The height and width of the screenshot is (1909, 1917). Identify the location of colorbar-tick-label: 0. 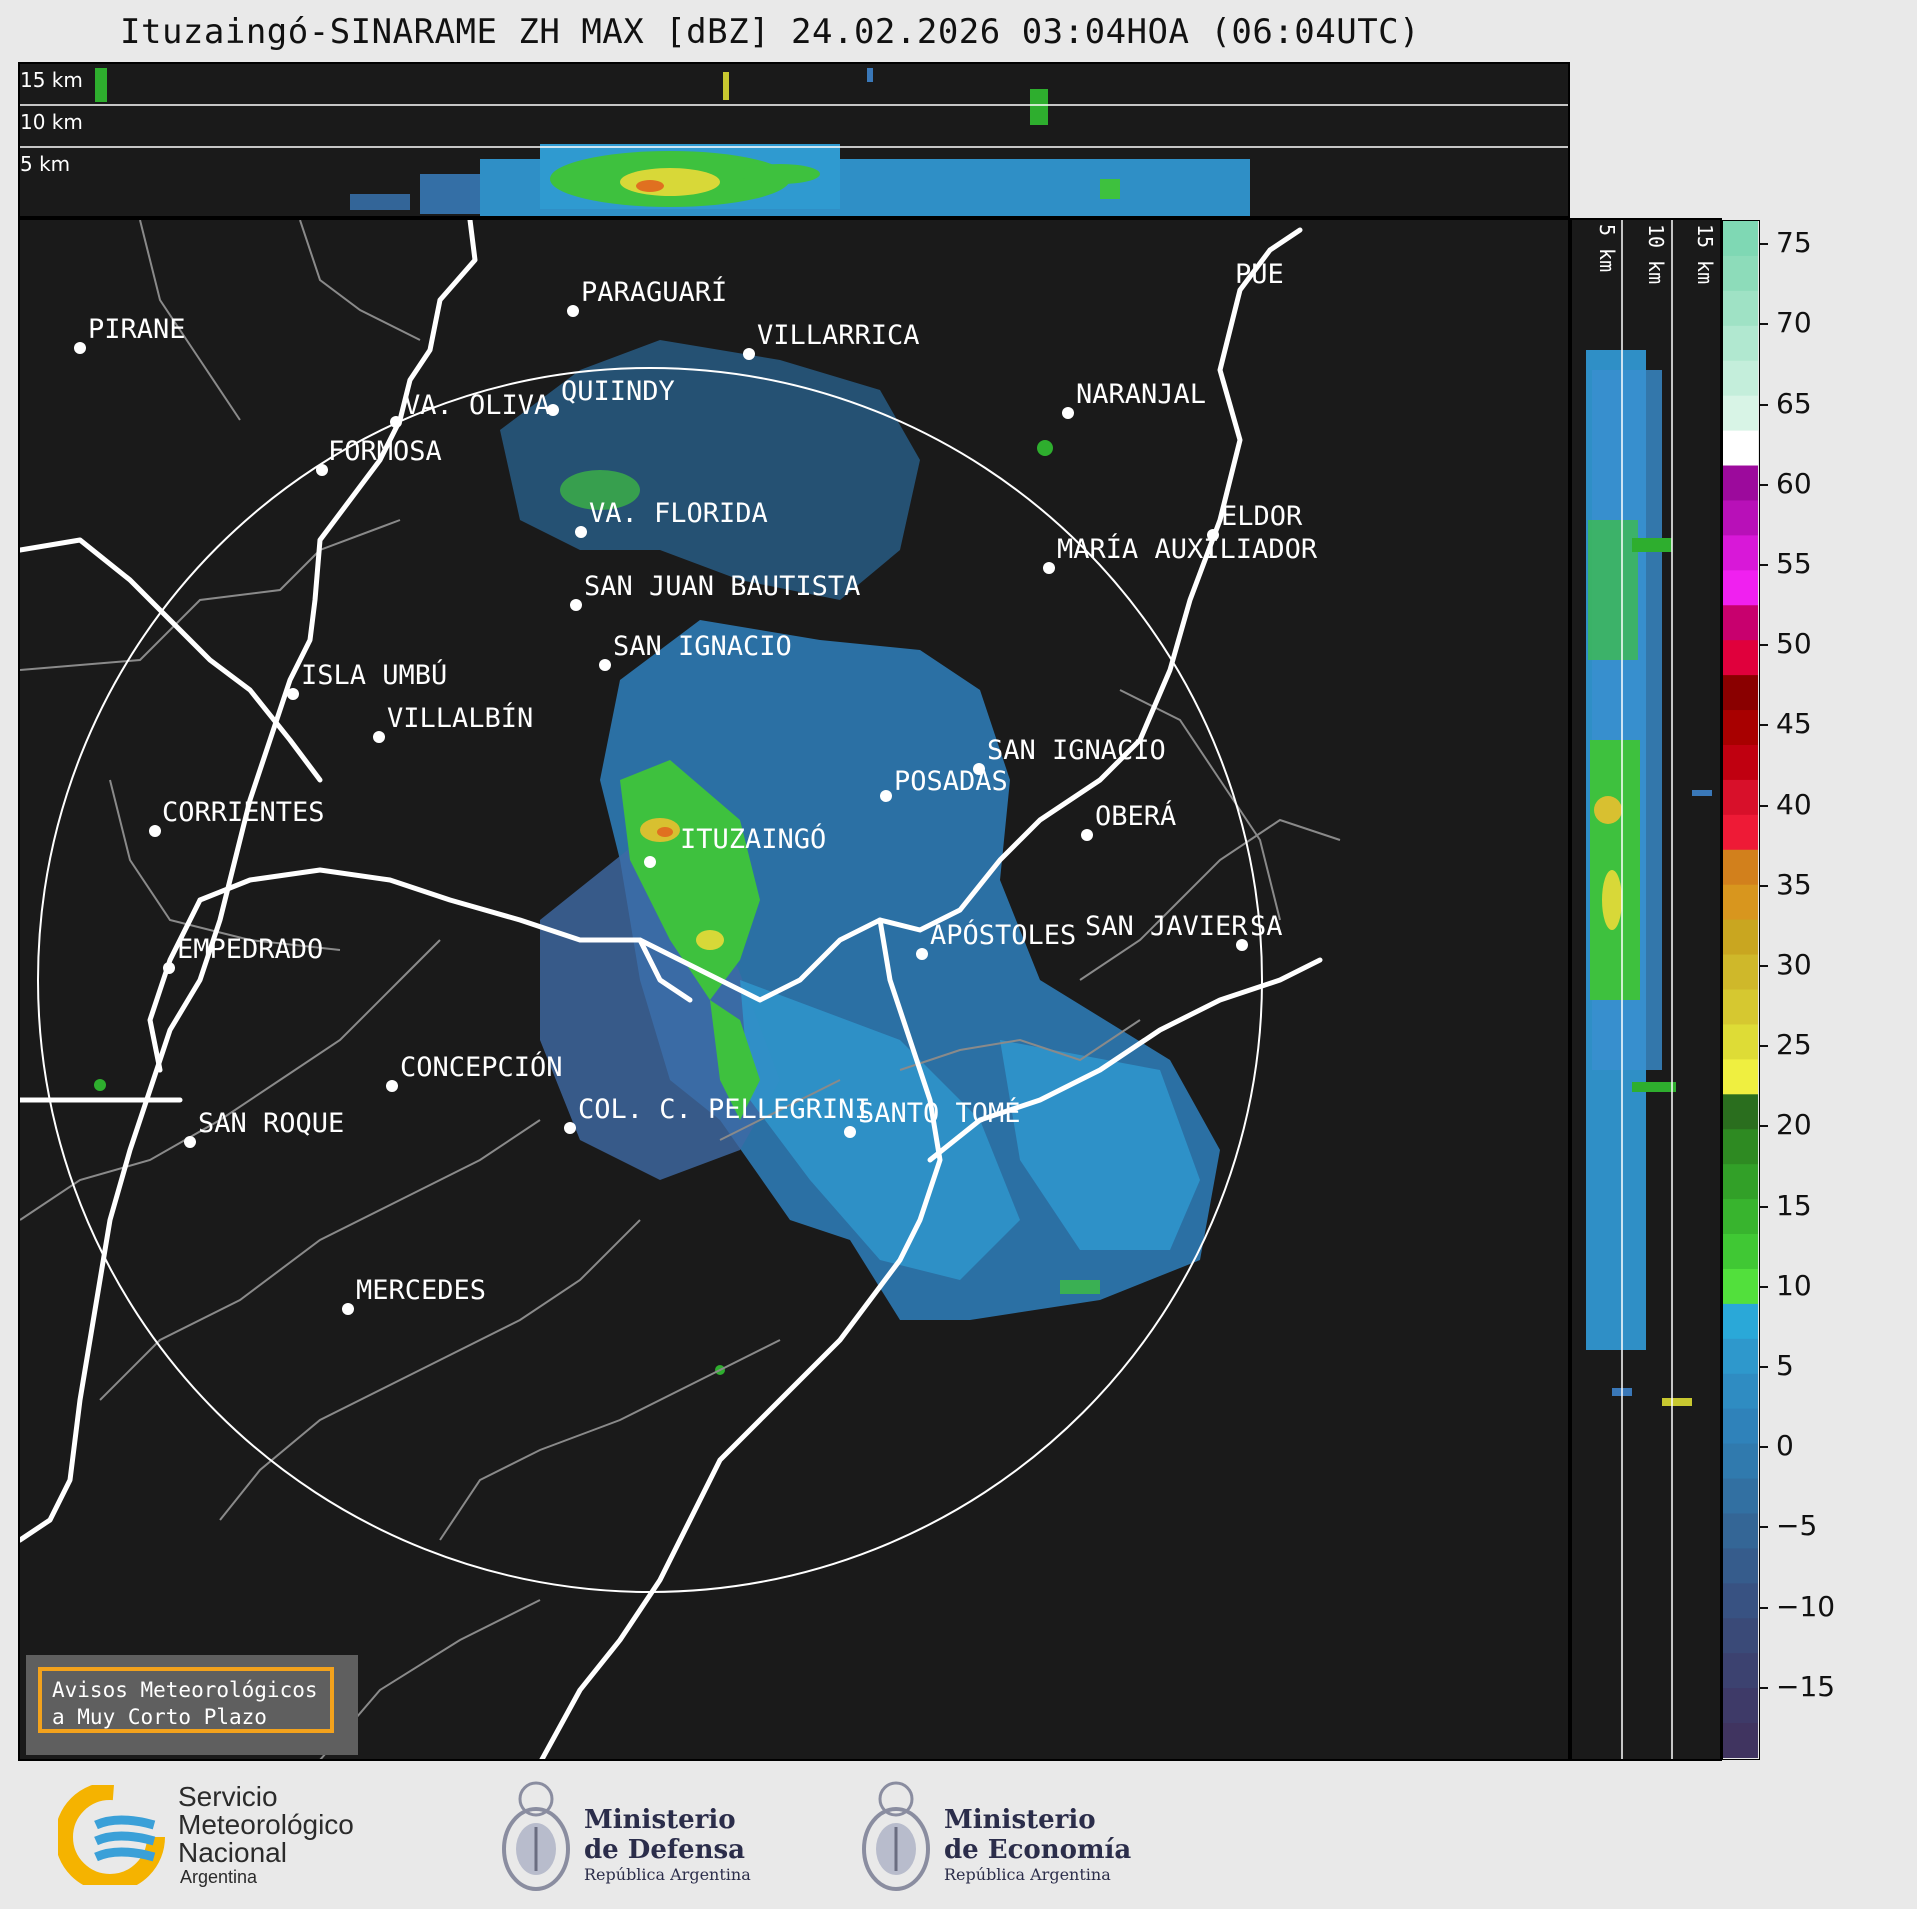
(1785, 1446).